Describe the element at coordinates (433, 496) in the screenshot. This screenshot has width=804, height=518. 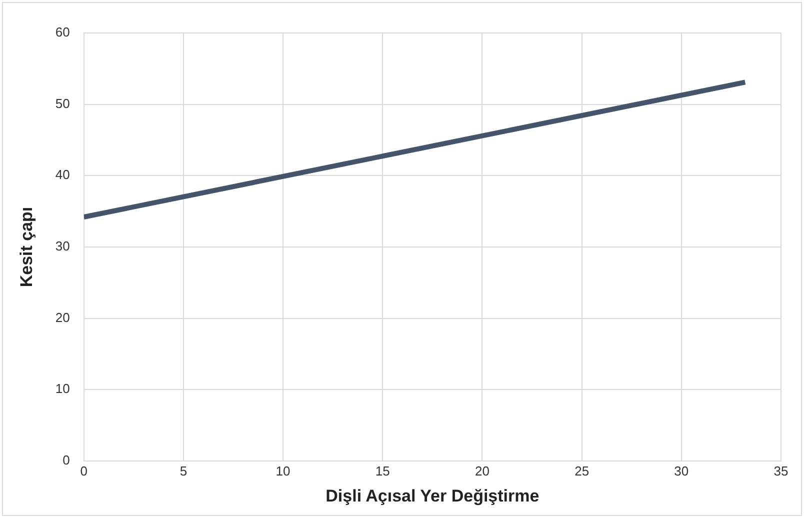
I see `x-axis-title: Dişli Açısal Yer Değiştirme` at that location.